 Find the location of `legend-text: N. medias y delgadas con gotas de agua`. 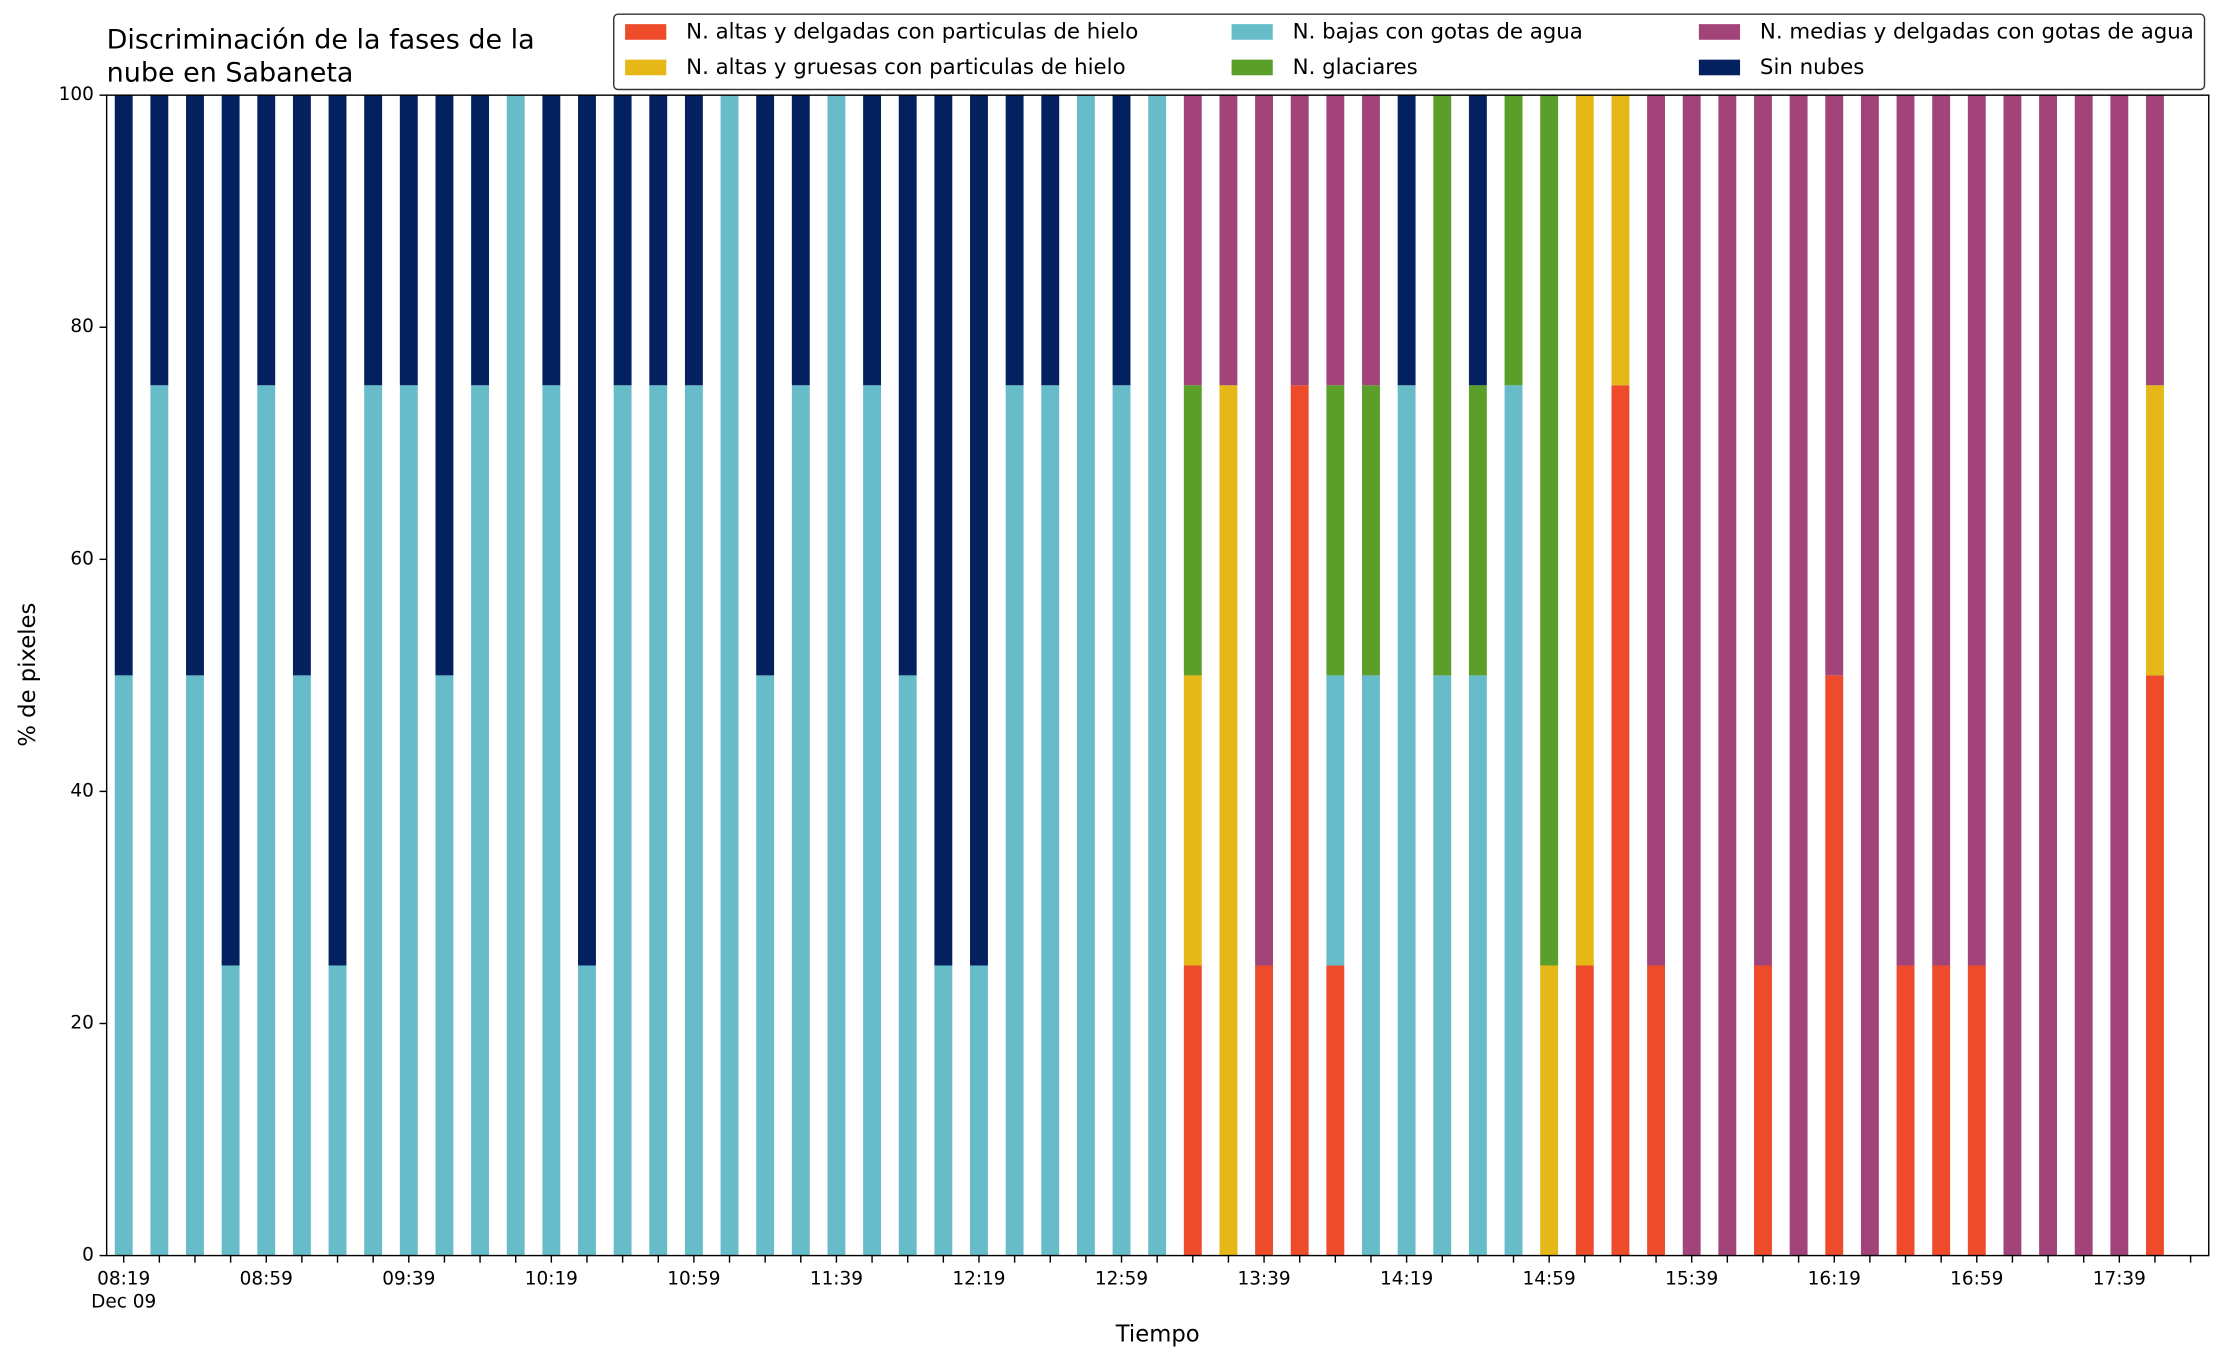

legend-text: N. medias y delgadas con gotas de agua is located at coordinates (1977, 32).